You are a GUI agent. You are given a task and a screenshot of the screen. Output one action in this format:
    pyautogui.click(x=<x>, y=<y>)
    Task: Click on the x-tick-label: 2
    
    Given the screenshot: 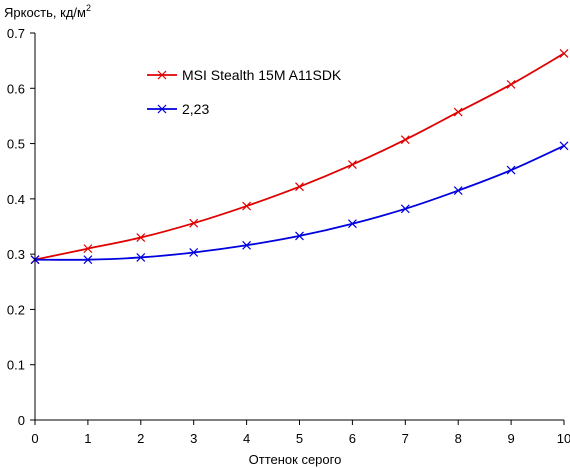 What is the action you would take?
    pyautogui.click(x=140, y=438)
    